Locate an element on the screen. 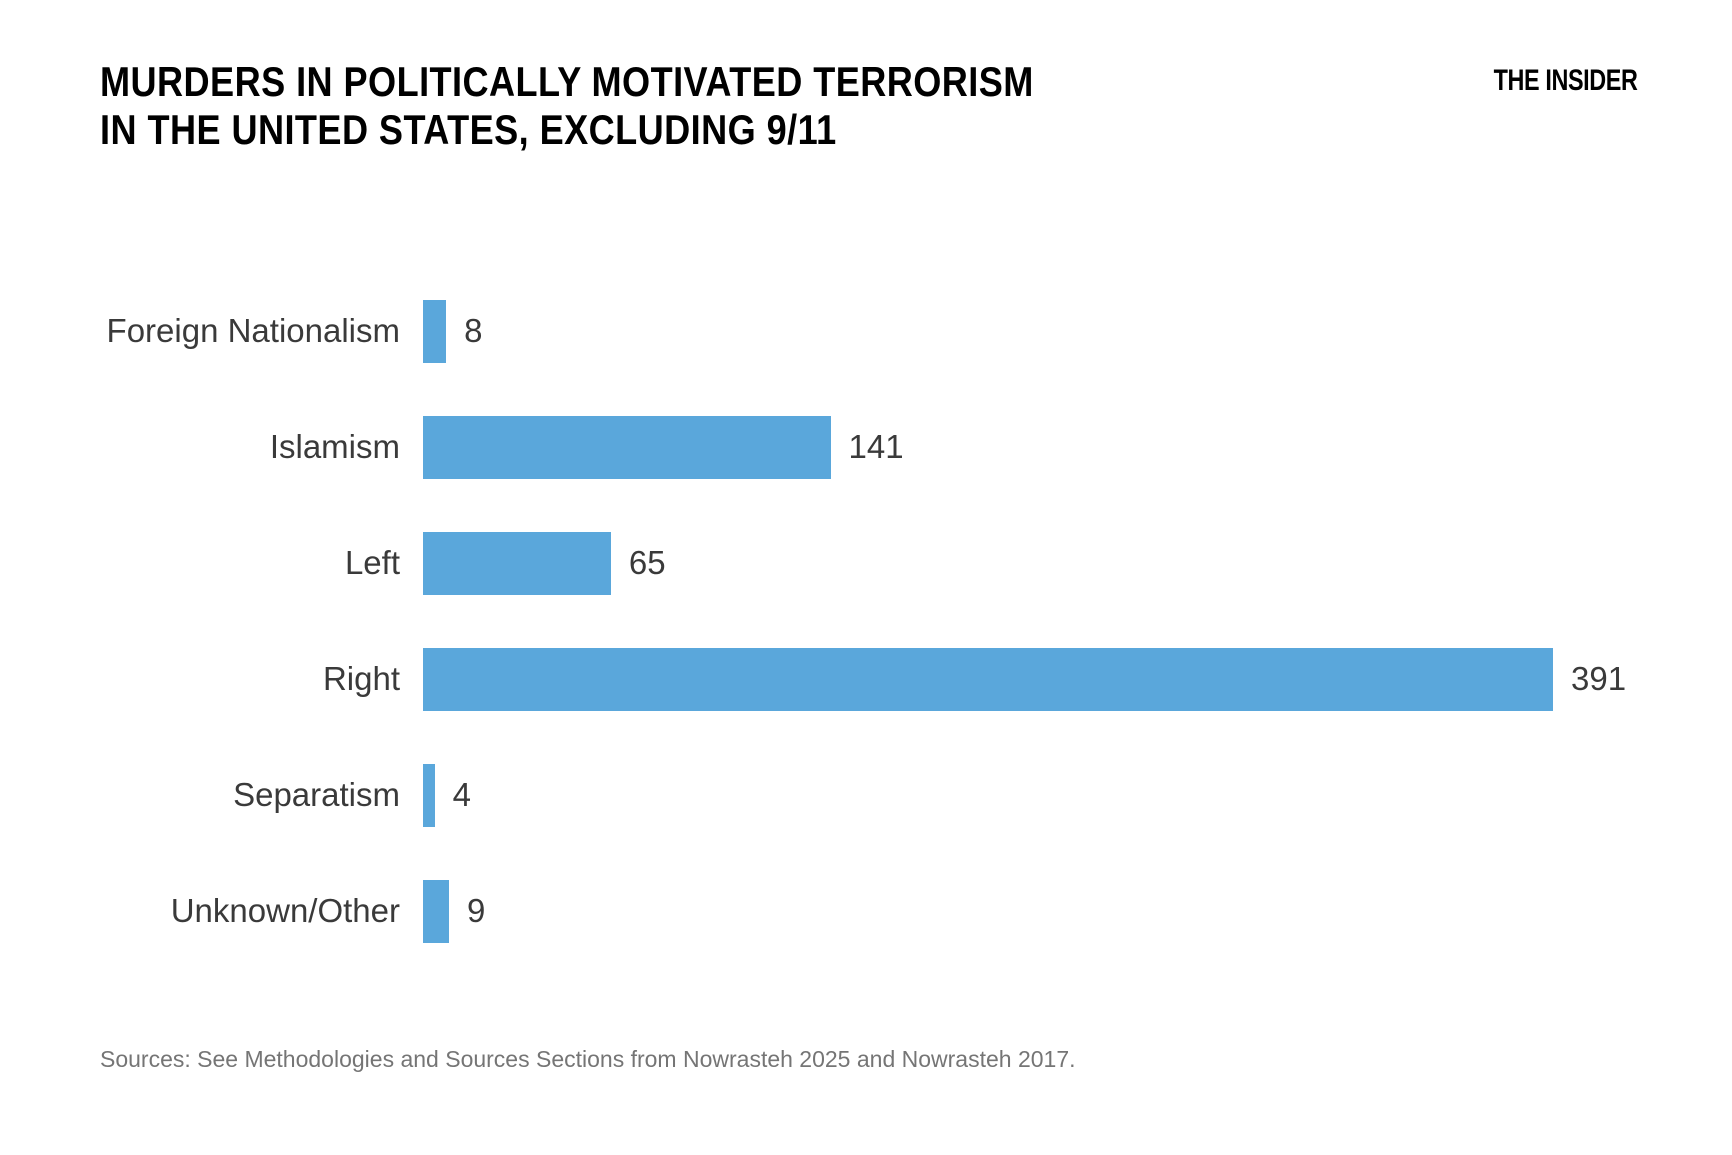 Image resolution: width=1732 pixels, height=1155 pixels. value-label: 4 is located at coordinates (461, 794).